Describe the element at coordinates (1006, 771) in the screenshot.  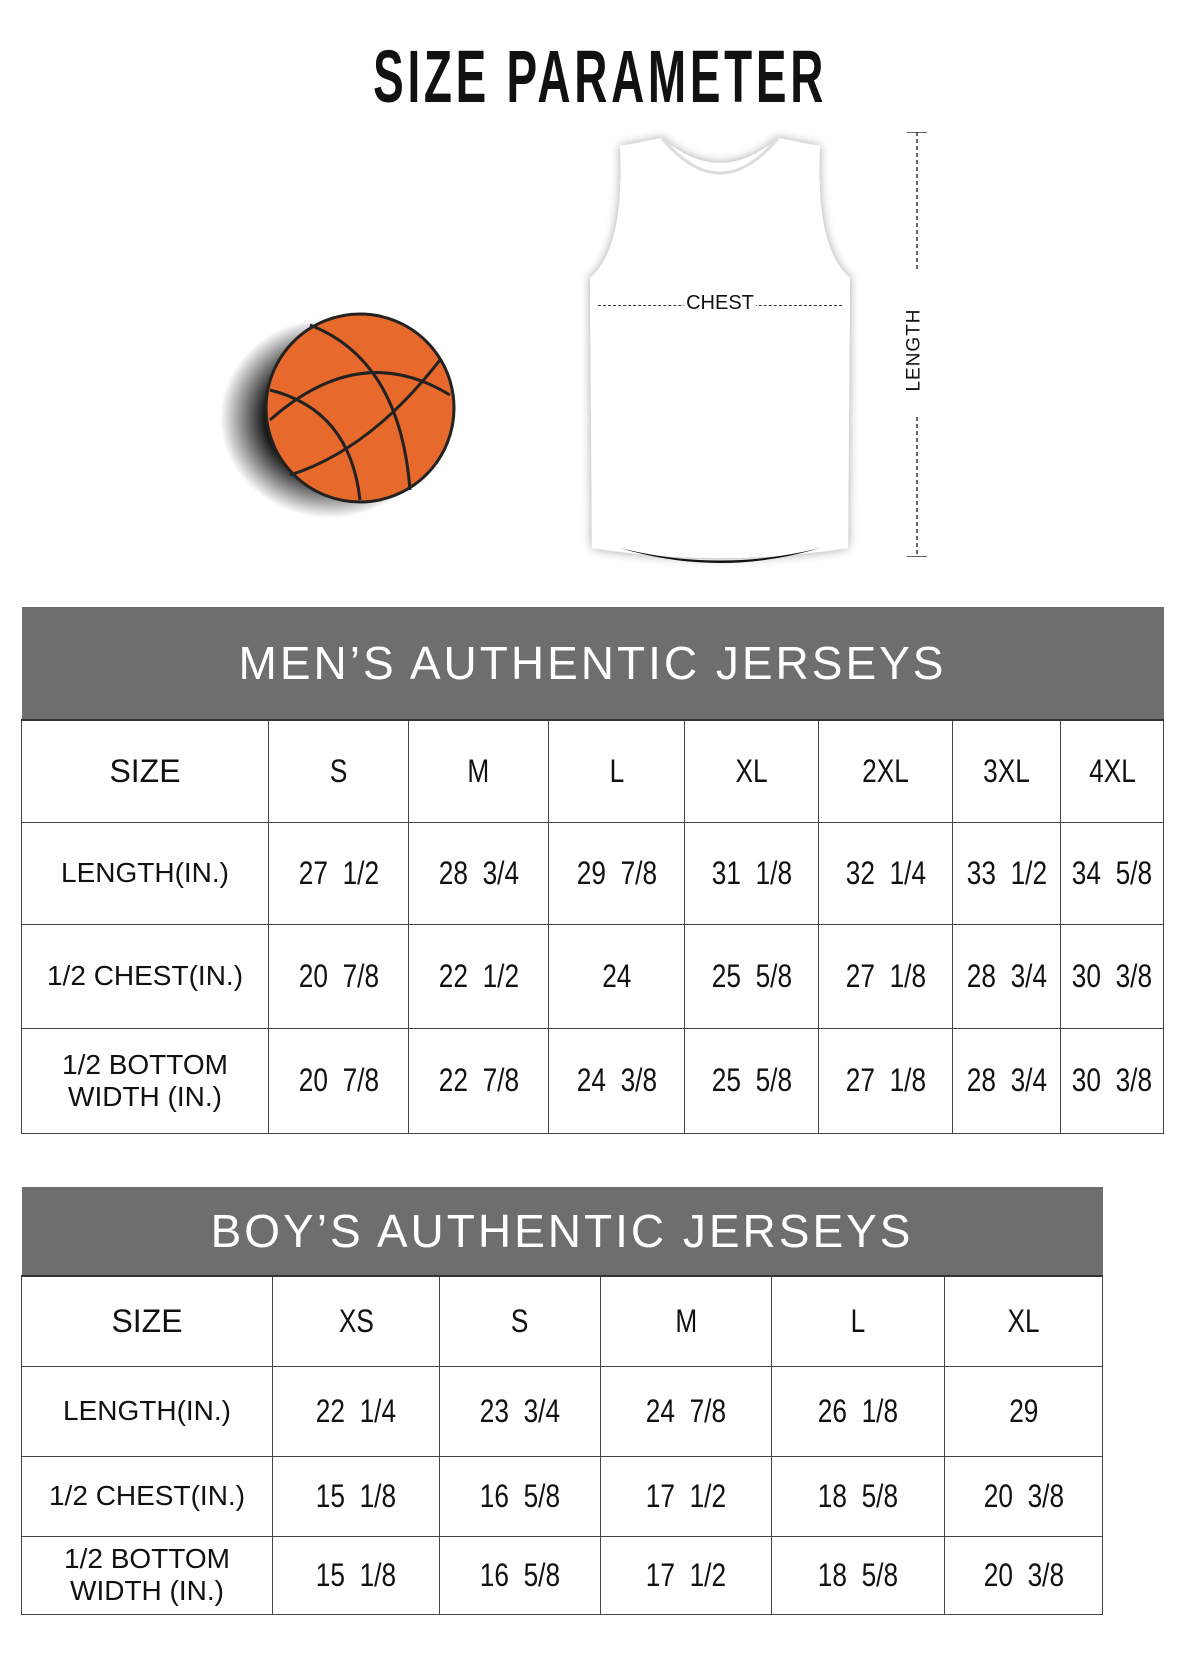
I see `table-cell: 3XL` at that location.